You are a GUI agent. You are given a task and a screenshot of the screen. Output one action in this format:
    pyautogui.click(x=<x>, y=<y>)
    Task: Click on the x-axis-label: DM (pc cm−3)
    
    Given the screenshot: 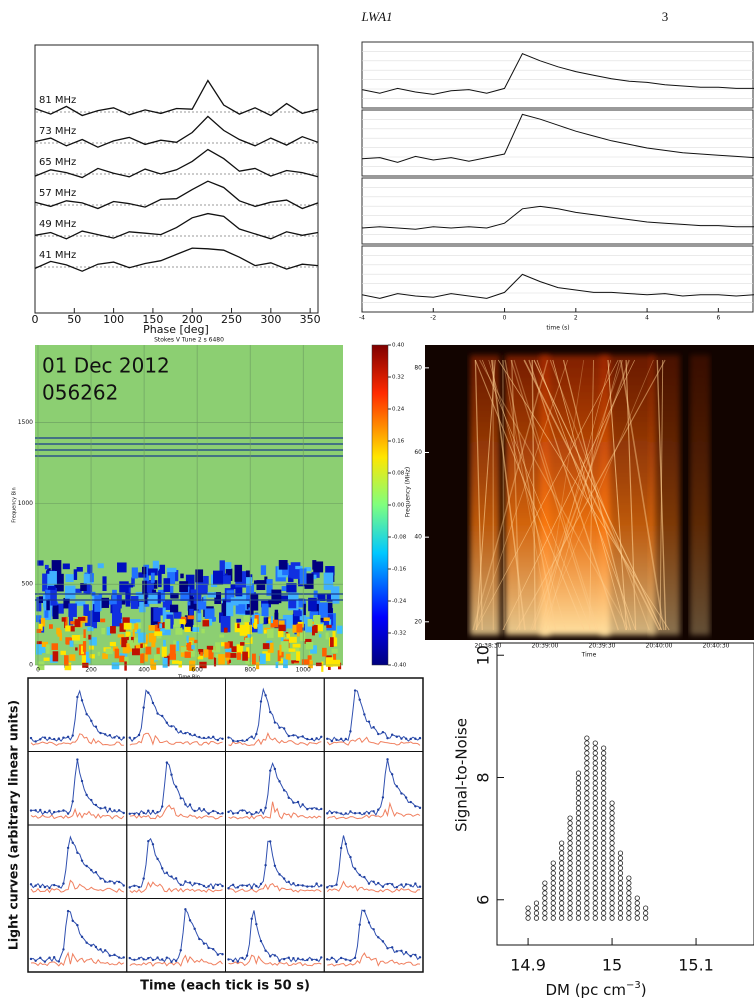 What is the action you would take?
    pyautogui.click(x=595, y=989)
    